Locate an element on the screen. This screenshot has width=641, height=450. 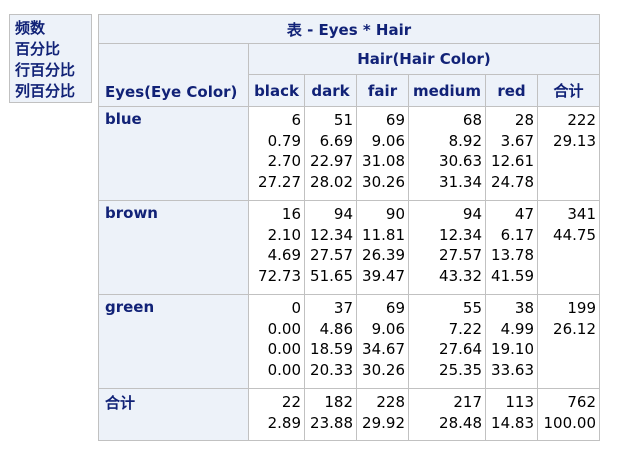
cell-frequency: 182 is located at coordinates (338, 402).